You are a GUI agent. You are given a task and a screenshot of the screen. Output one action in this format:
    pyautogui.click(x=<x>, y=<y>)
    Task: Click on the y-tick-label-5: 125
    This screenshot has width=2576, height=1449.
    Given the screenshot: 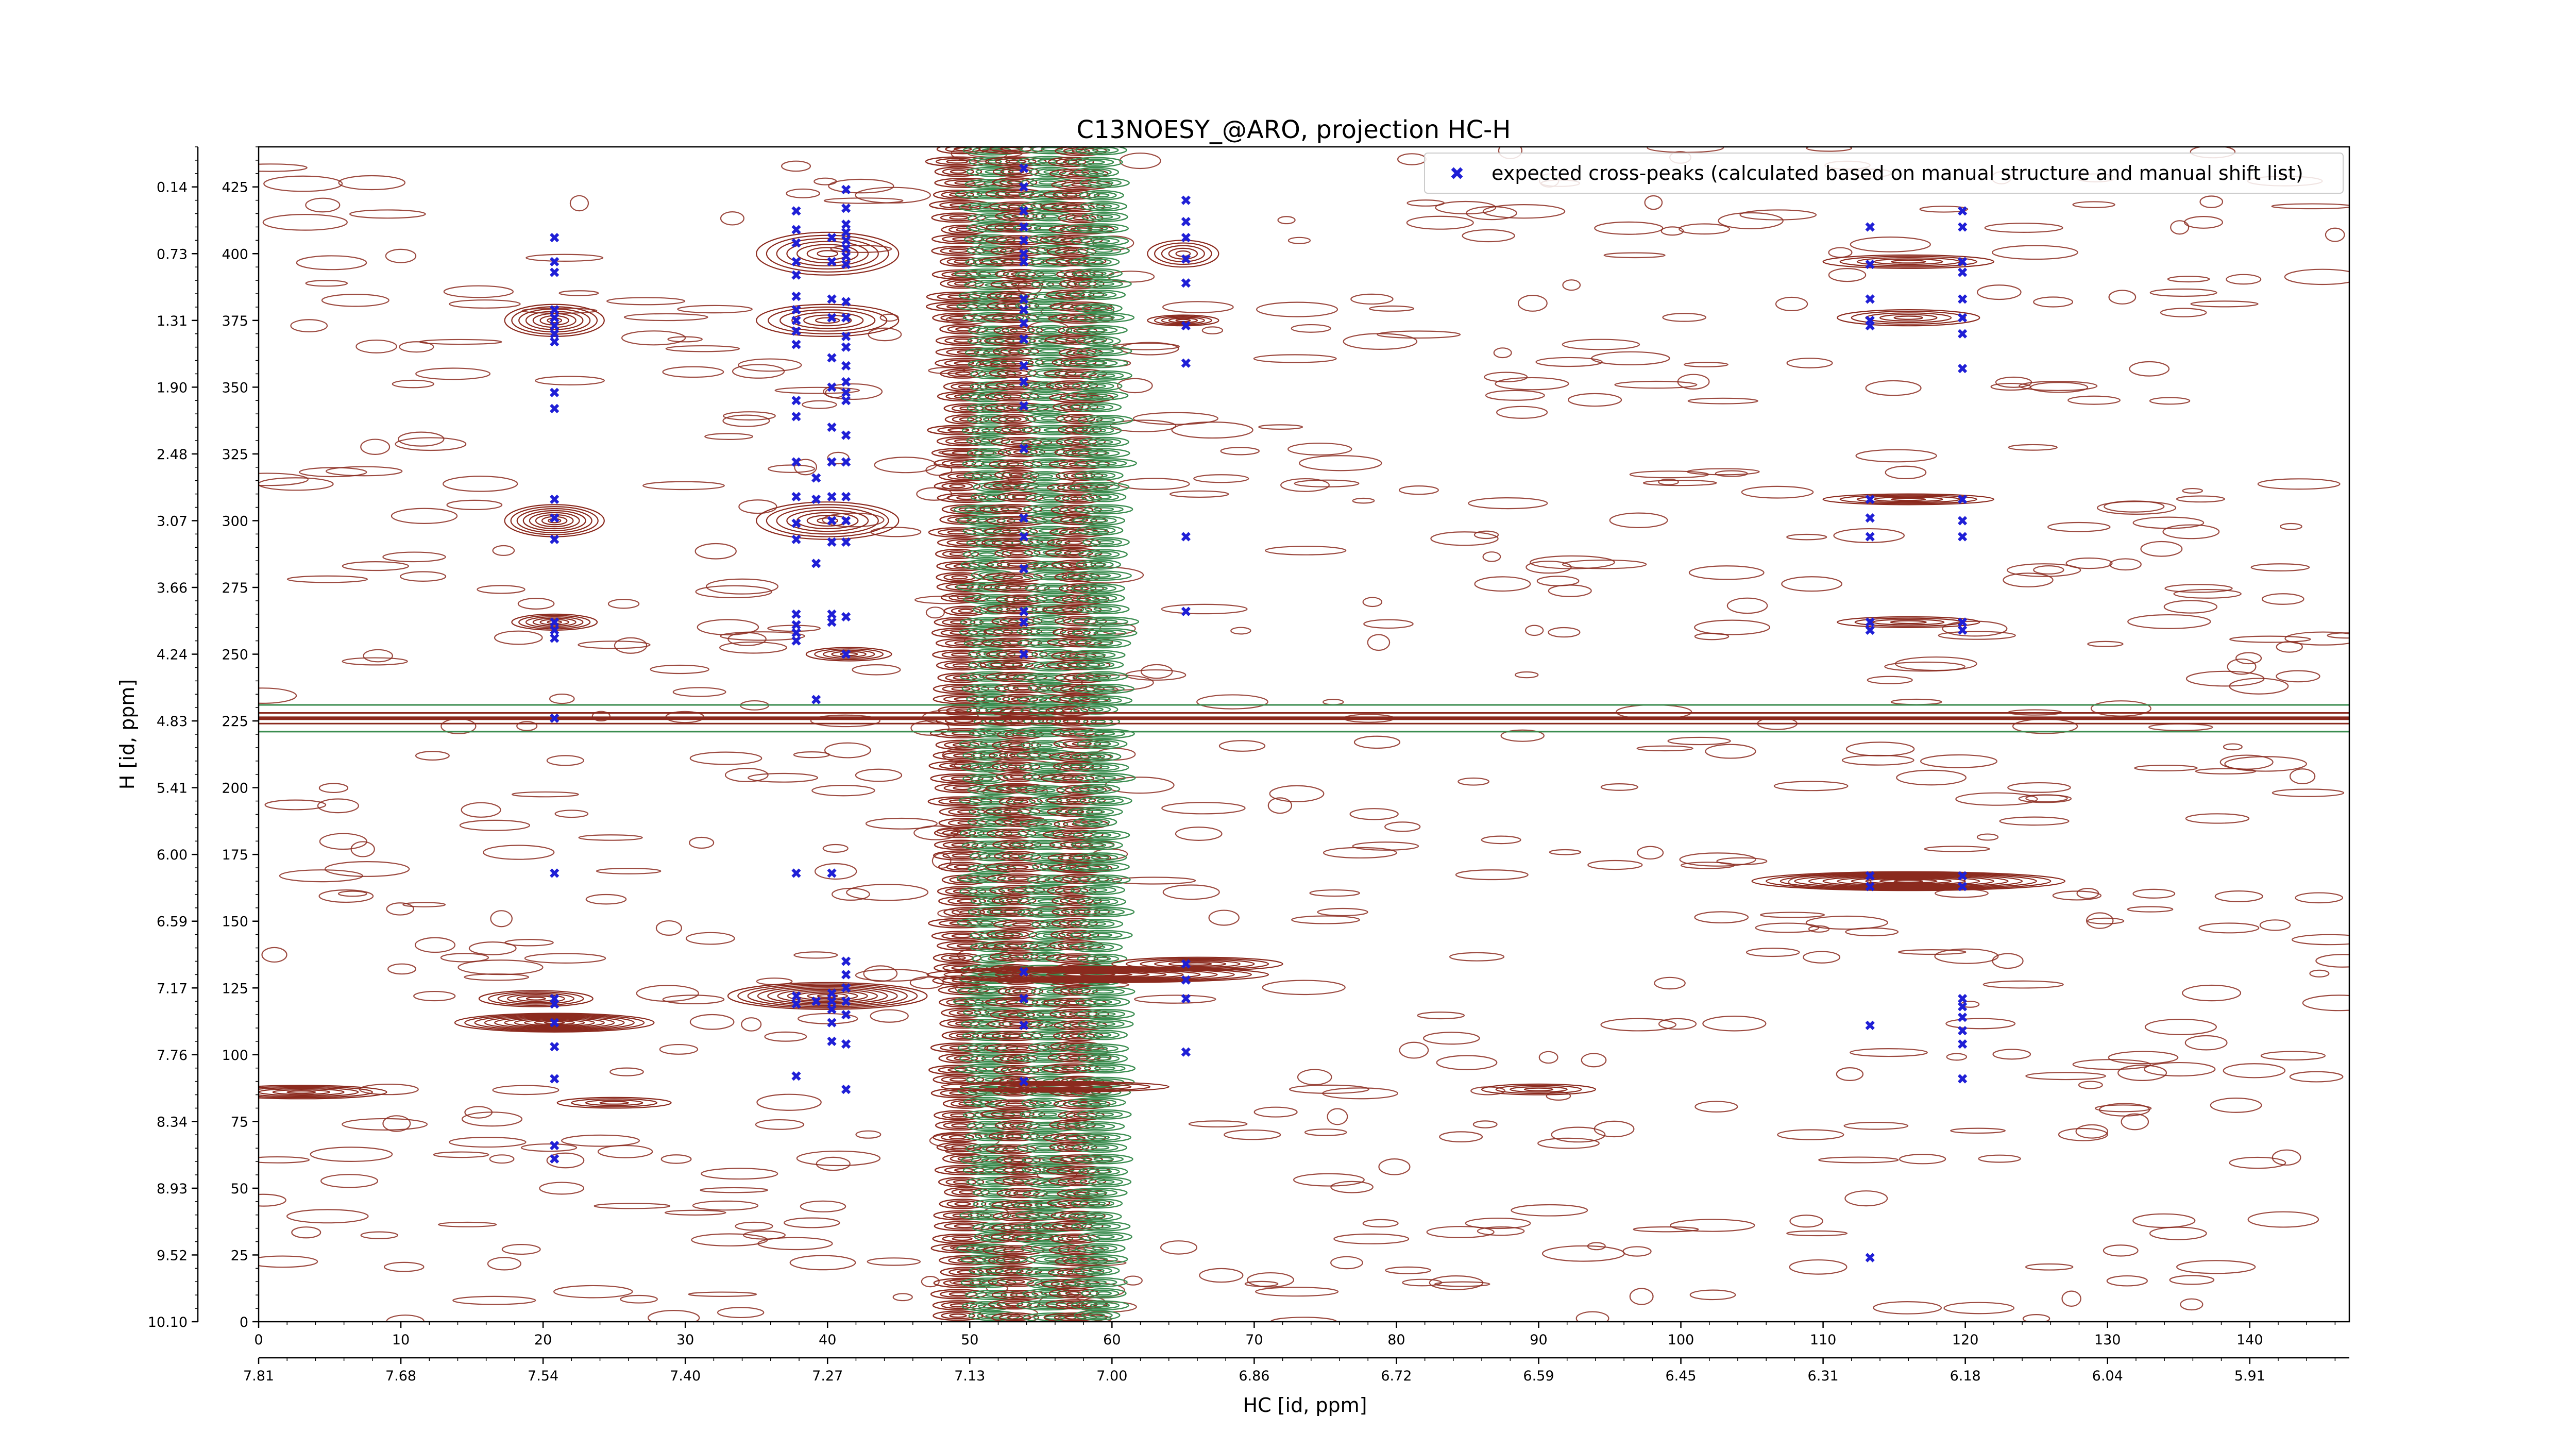 What is the action you would take?
    pyautogui.click(x=235, y=989)
    